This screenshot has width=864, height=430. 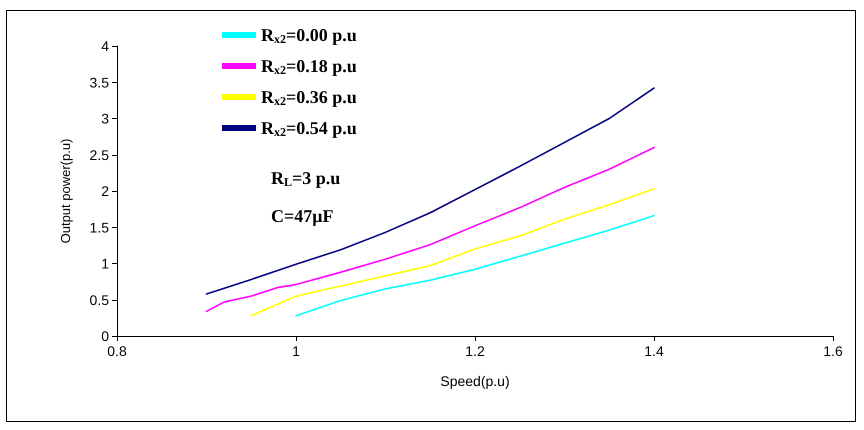 What do you see at coordinates (105, 336) in the screenshot?
I see `y-tick-label: 0` at bounding box center [105, 336].